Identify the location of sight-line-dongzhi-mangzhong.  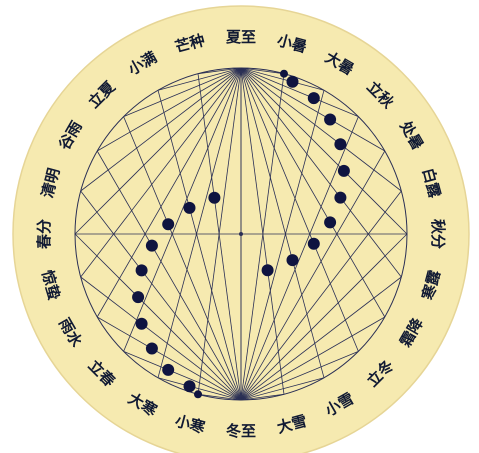
(219, 237).